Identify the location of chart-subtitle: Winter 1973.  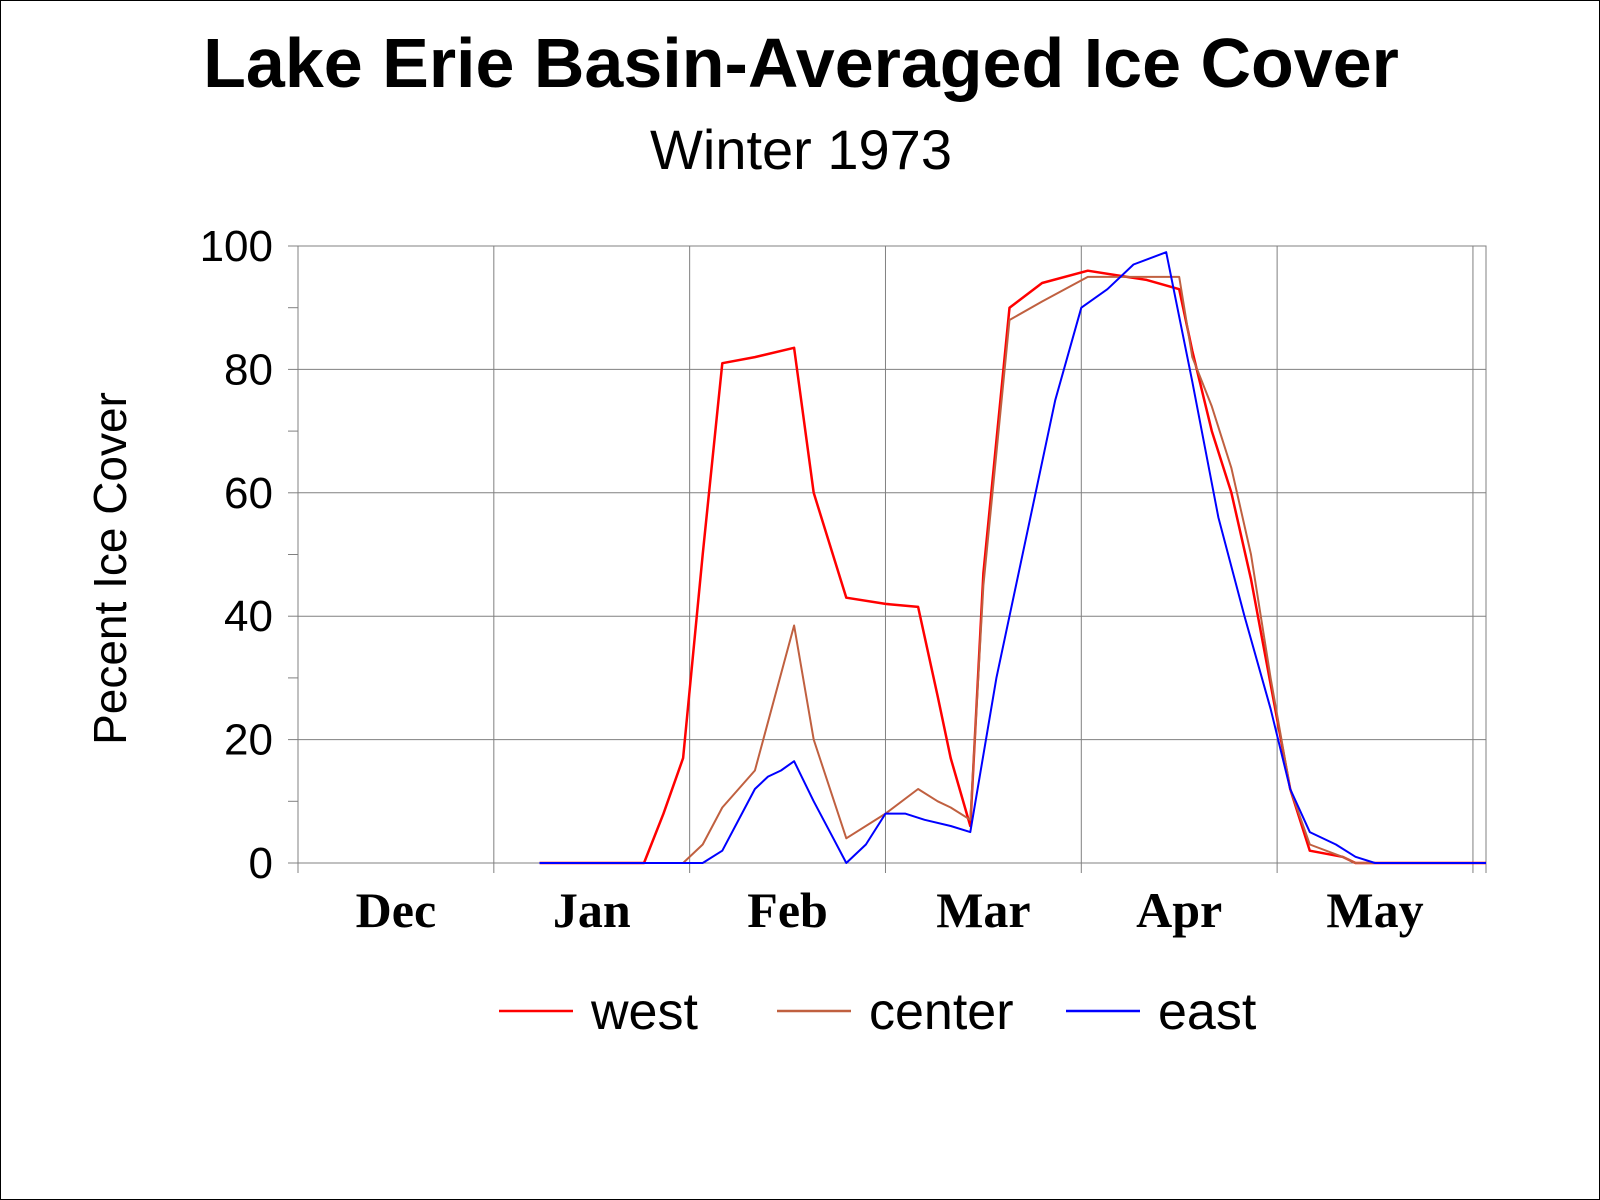
(801, 149).